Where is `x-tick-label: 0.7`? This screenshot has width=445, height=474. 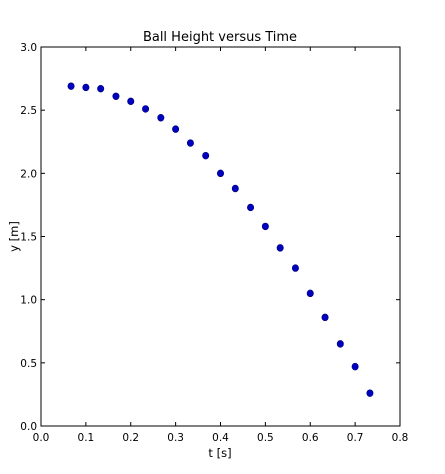
x-tick-label: 0.7 is located at coordinates (355, 438).